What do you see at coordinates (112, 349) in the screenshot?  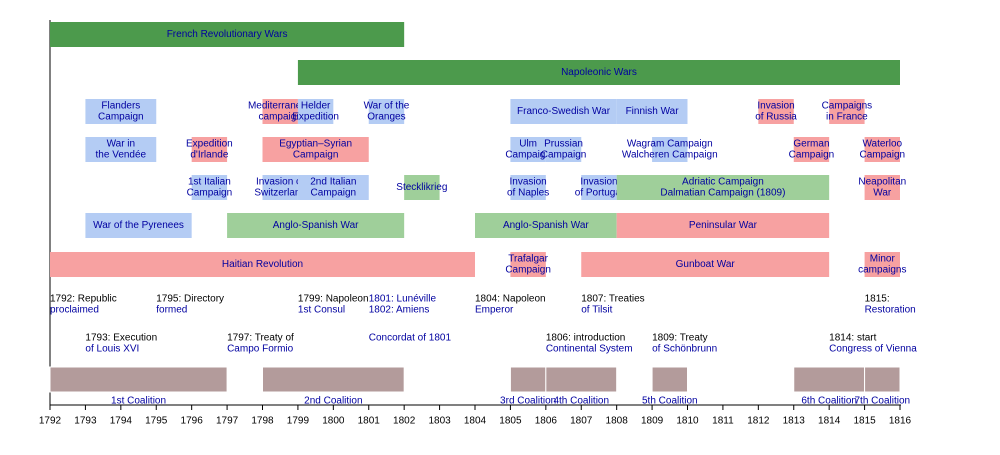 I see `event-label: of Louis XVI` at bounding box center [112, 349].